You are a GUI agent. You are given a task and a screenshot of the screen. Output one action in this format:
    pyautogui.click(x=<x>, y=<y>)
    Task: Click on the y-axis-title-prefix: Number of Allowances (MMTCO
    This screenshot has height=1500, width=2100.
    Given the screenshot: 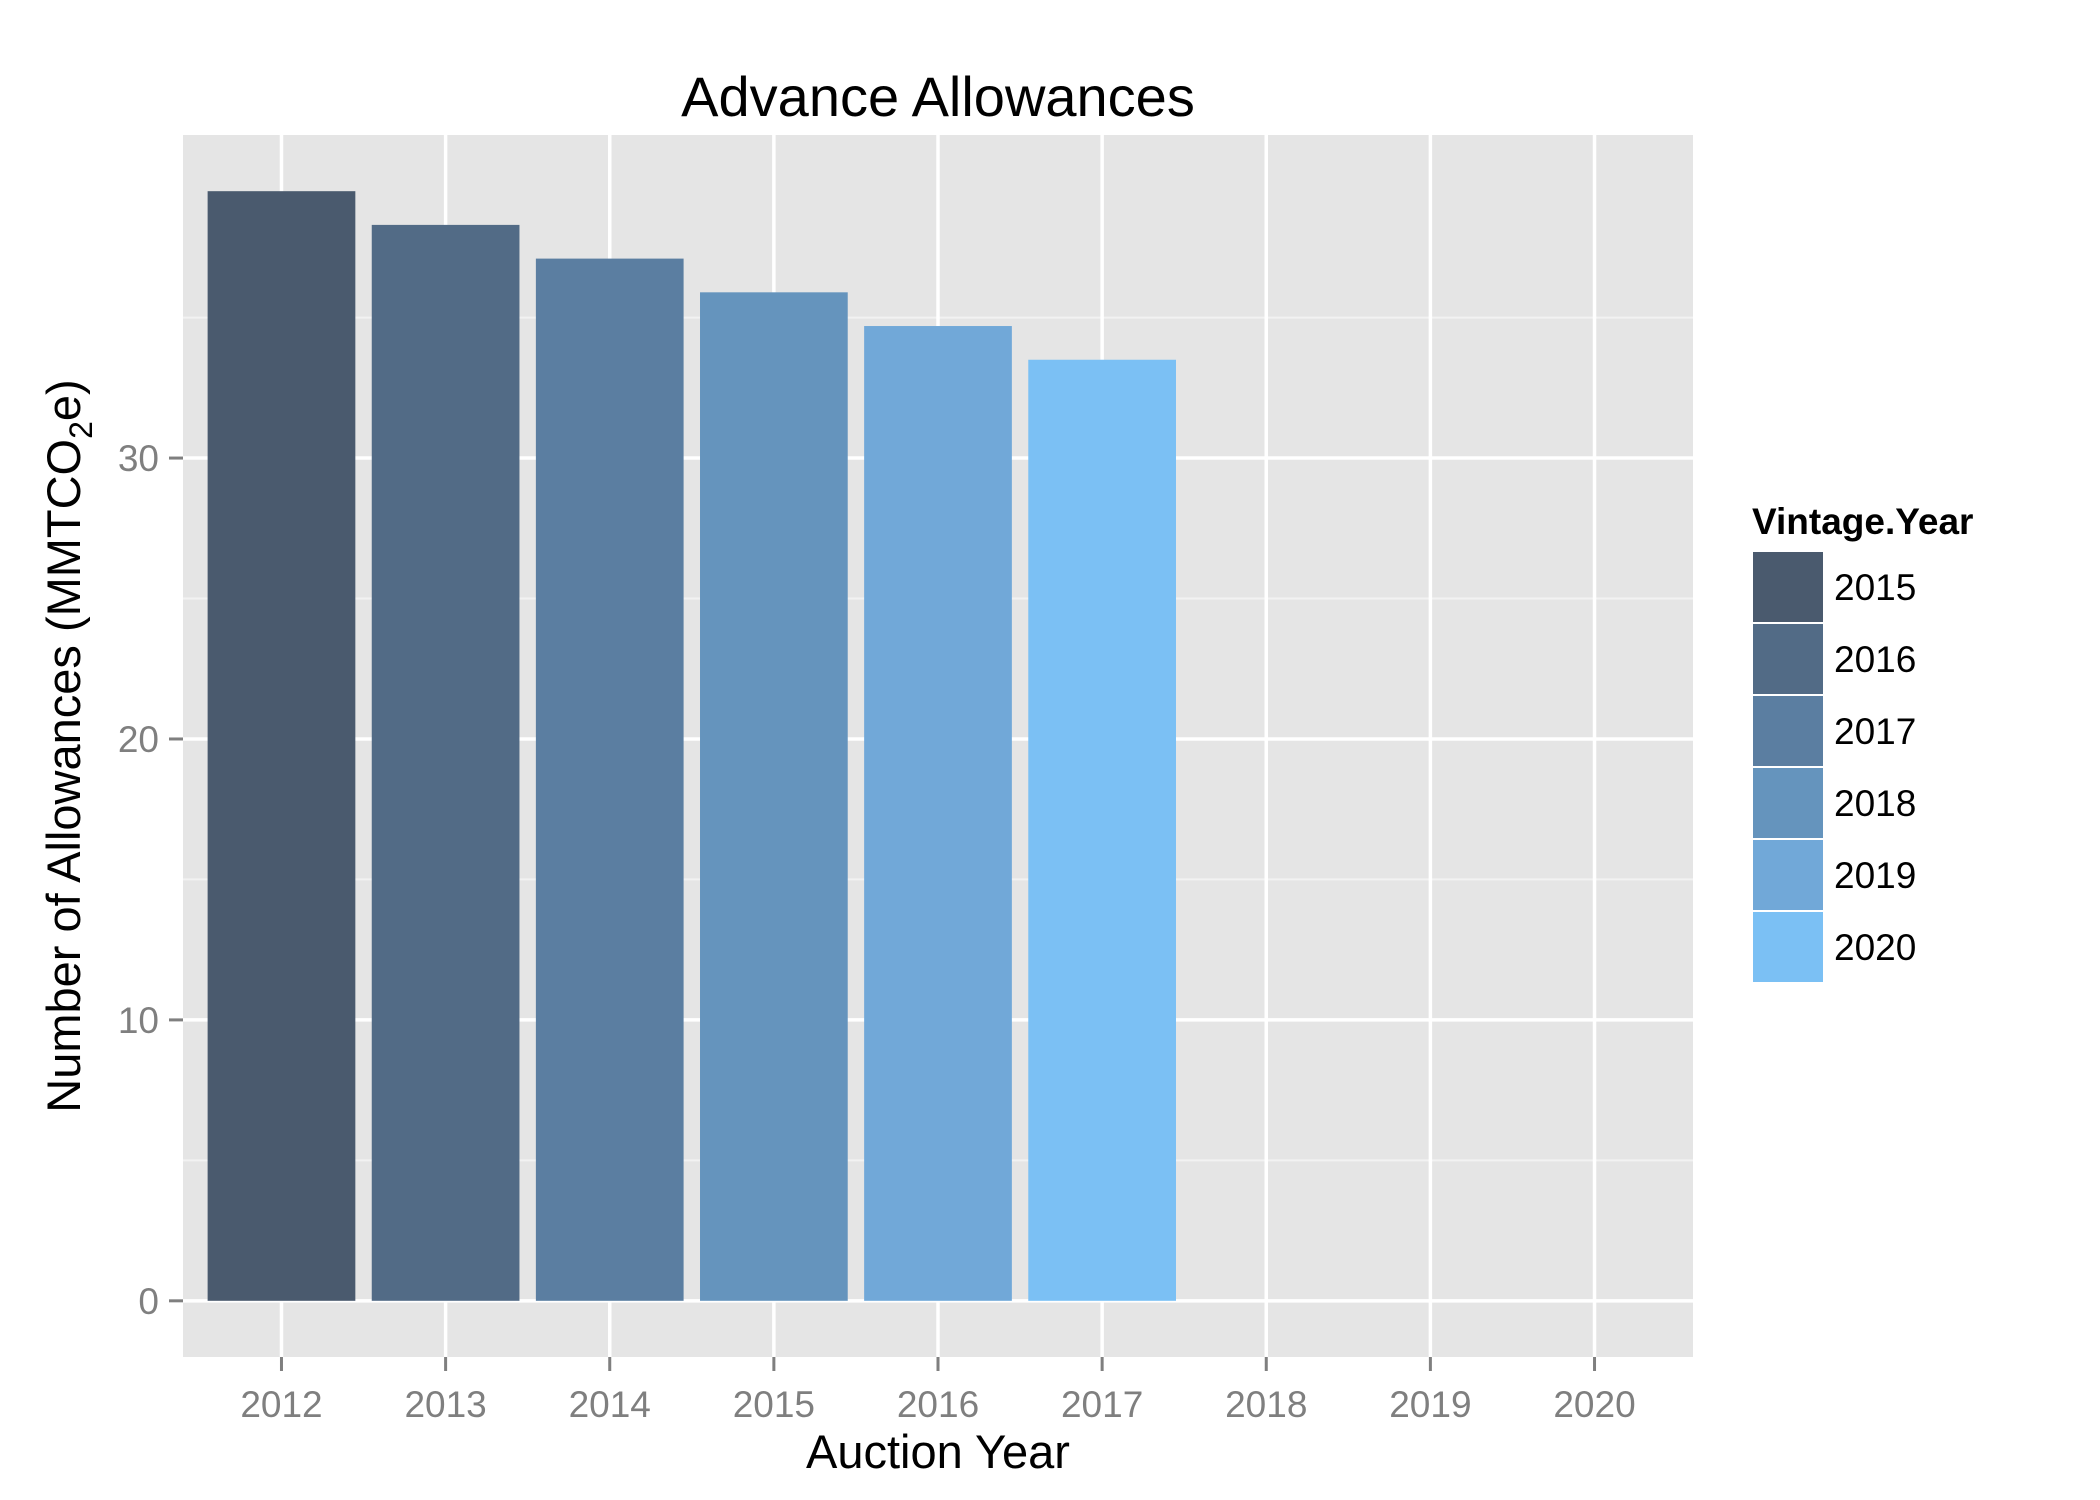 What is the action you would take?
    pyautogui.click(x=63, y=776)
    